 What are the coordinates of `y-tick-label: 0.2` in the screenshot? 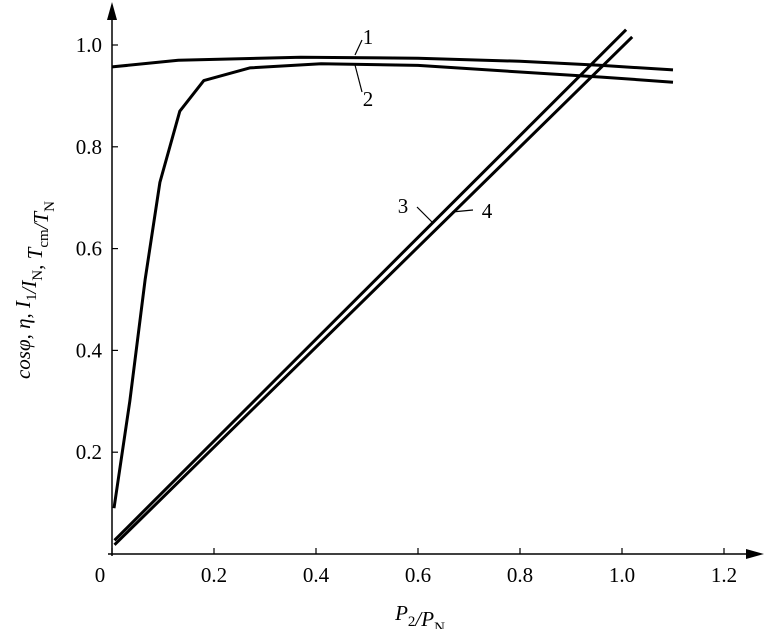 It's located at (89, 452).